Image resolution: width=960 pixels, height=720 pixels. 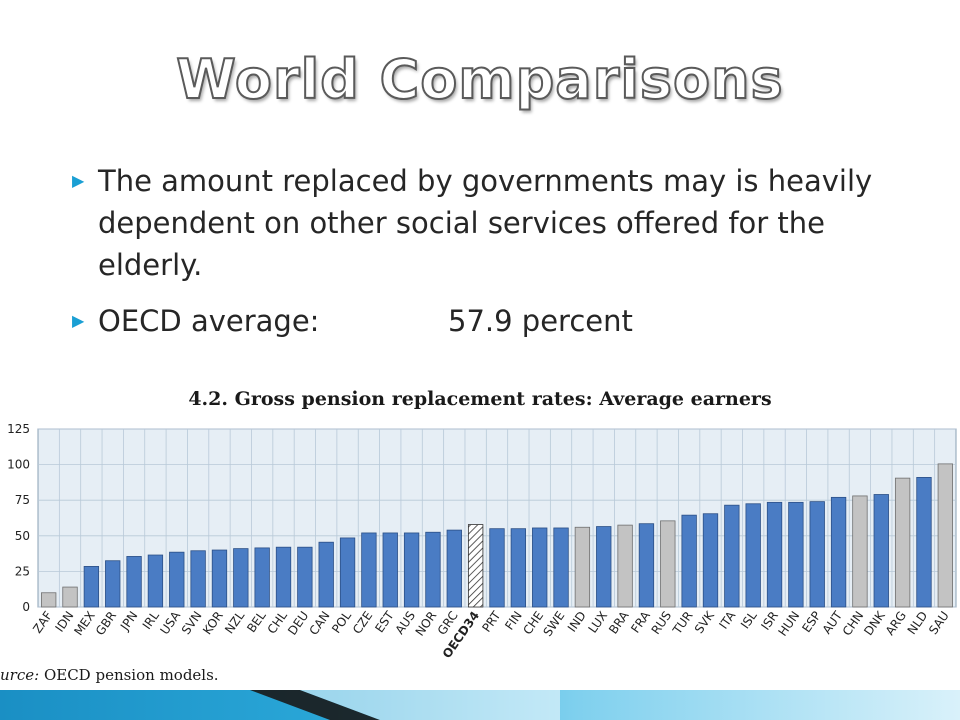 What do you see at coordinates (341, 621) in the screenshot?
I see `x-tick-label: POL` at bounding box center [341, 621].